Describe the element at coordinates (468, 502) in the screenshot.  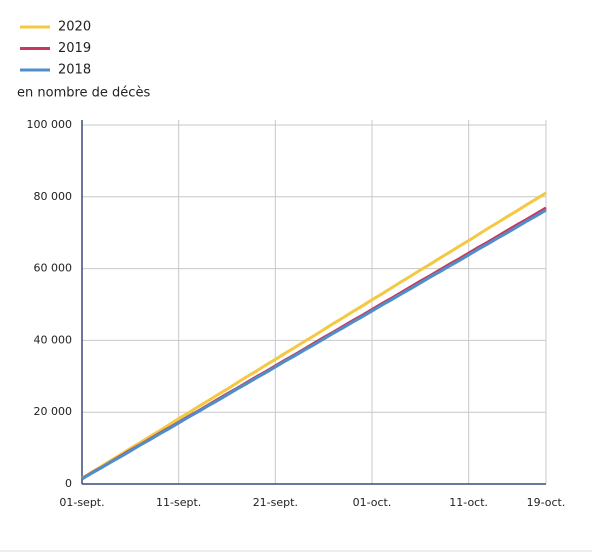
I see `x-tick-label: 11-oct.` at that location.